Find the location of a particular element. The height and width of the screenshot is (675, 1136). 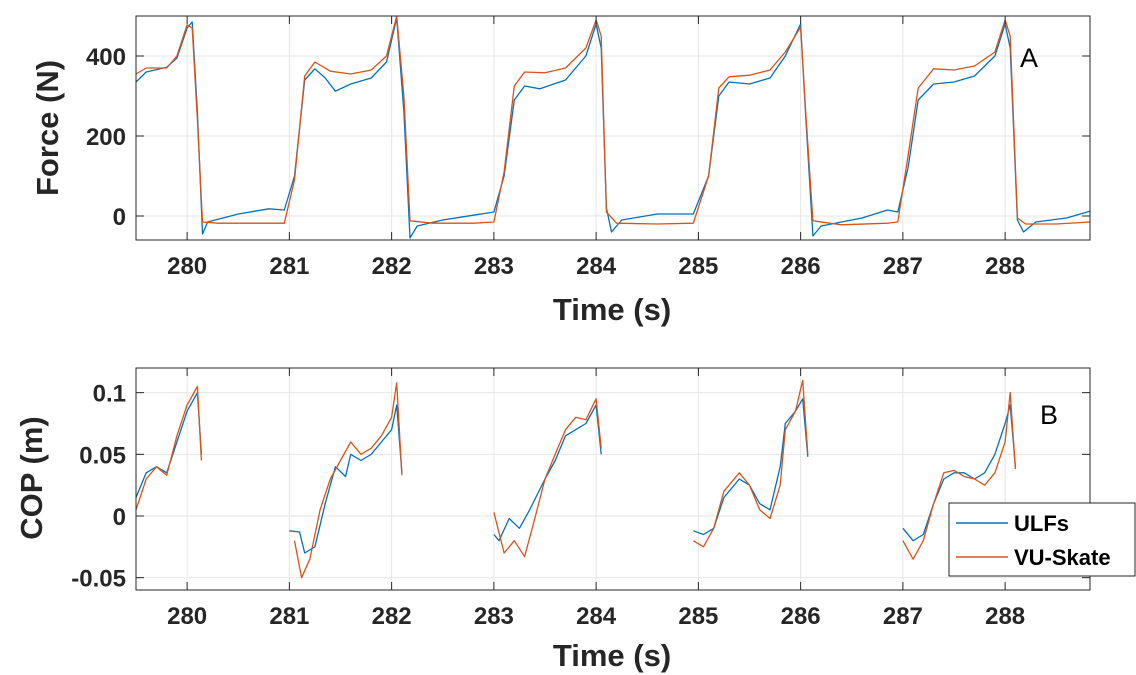

cop-x-tick-label: 282 is located at coordinates (392, 616).